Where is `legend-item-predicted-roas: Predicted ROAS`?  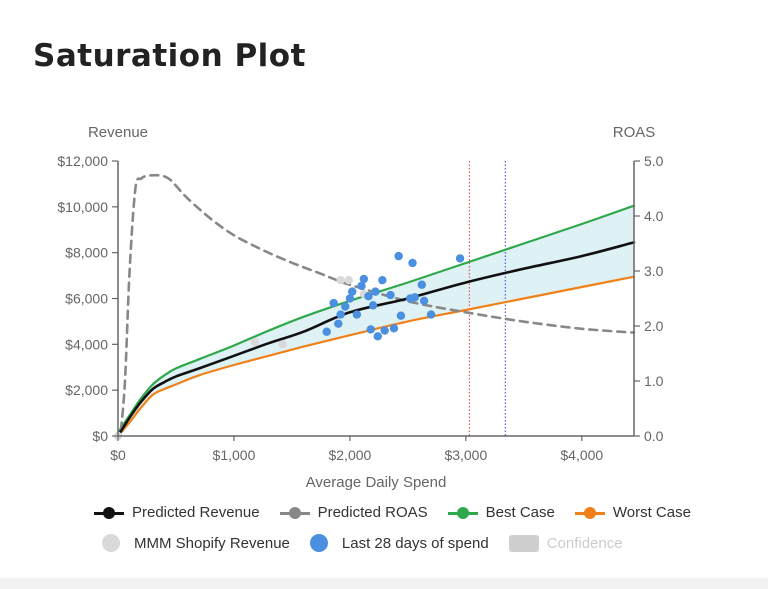
legend-item-predicted-roas: Predicted ROAS is located at coordinates (353, 512).